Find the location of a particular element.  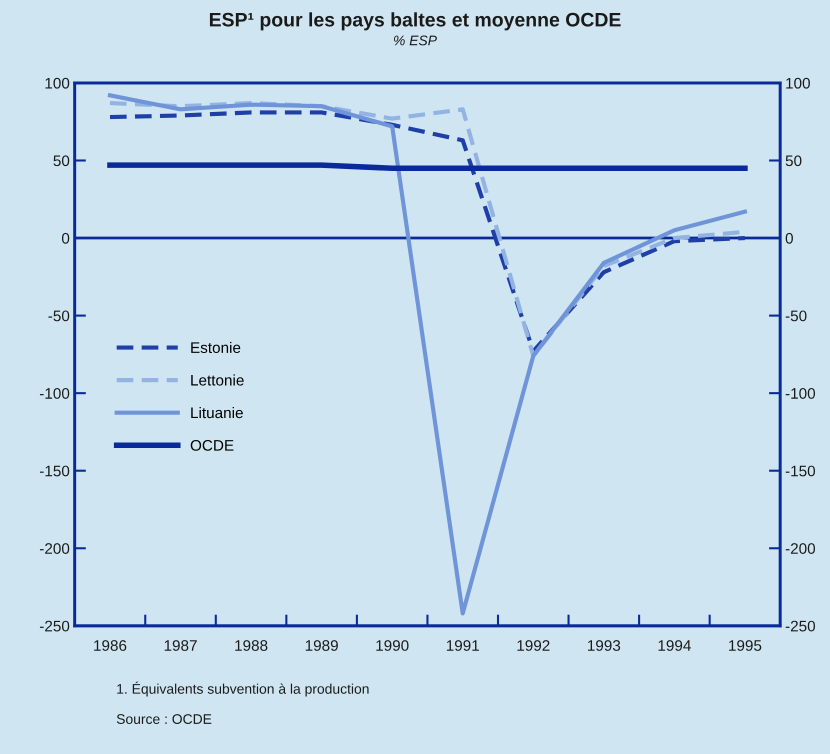

chart-title: ESP¹ pour les pays baltes et moyenne OCDE is located at coordinates (415, 21).